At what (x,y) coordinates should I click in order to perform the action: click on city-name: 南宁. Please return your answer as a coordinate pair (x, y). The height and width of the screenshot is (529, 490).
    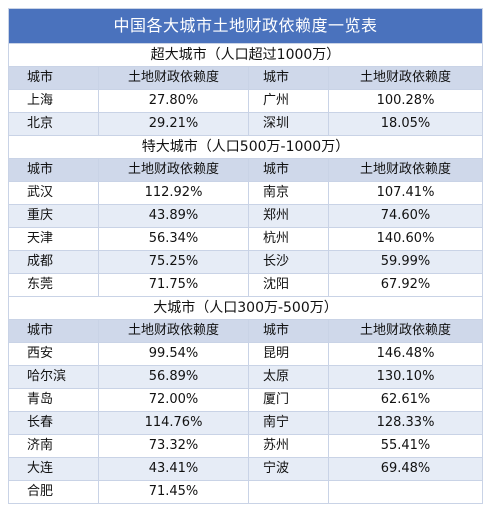
    Looking at the image, I should click on (289, 423).